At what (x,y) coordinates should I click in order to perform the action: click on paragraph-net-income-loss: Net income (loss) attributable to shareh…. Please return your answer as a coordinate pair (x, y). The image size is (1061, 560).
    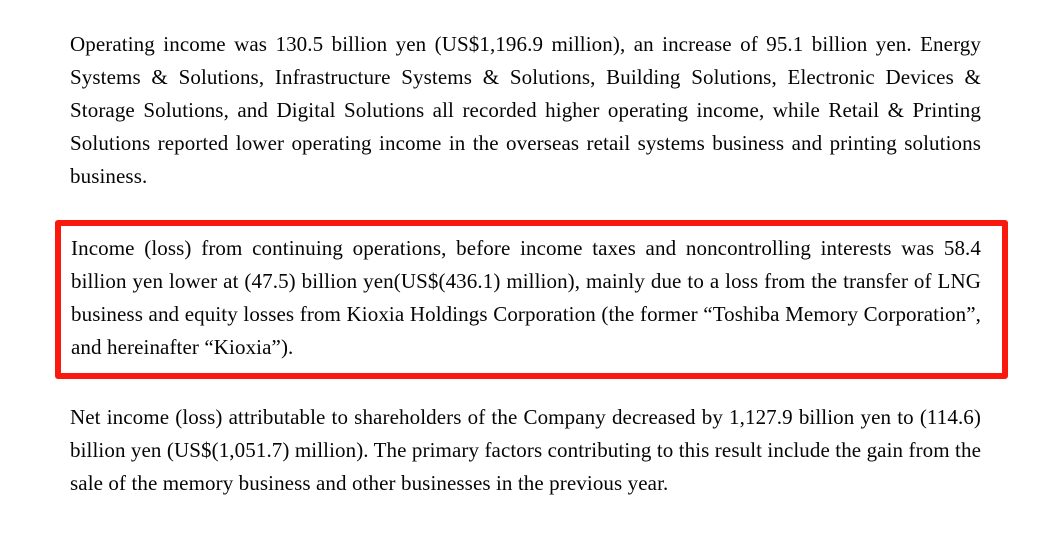
    Looking at the image, I should click on (526, 450).